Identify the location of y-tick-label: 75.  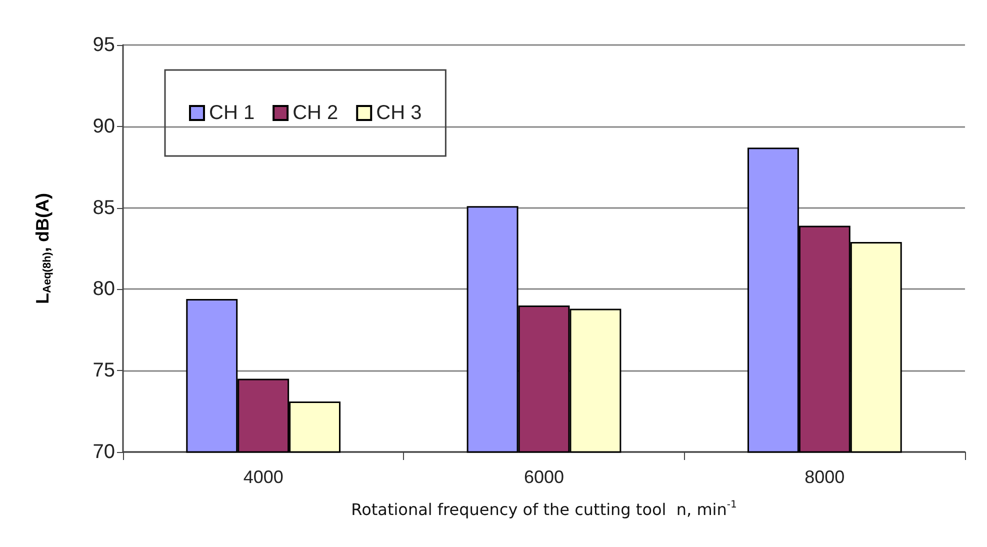
(103, 371).